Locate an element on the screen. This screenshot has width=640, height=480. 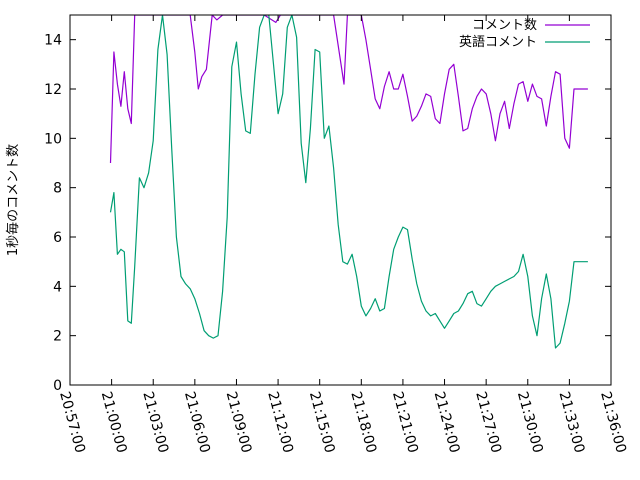
x-tick-label: 21:15:00 is located at coordinates (322, 422).